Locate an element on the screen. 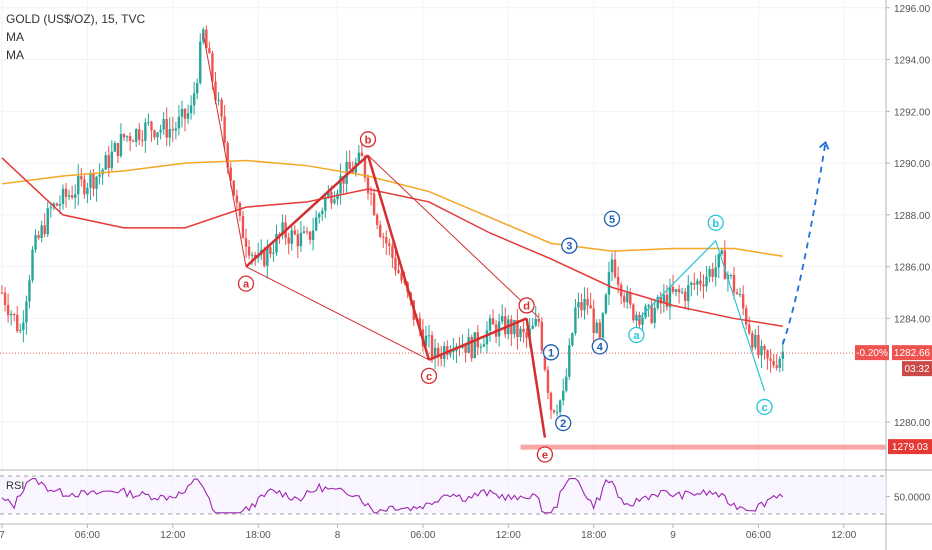 Image resolution: width=932 pixels, height=550 pixels. time-tick-label: 9 is located at coordinates (673, 535).